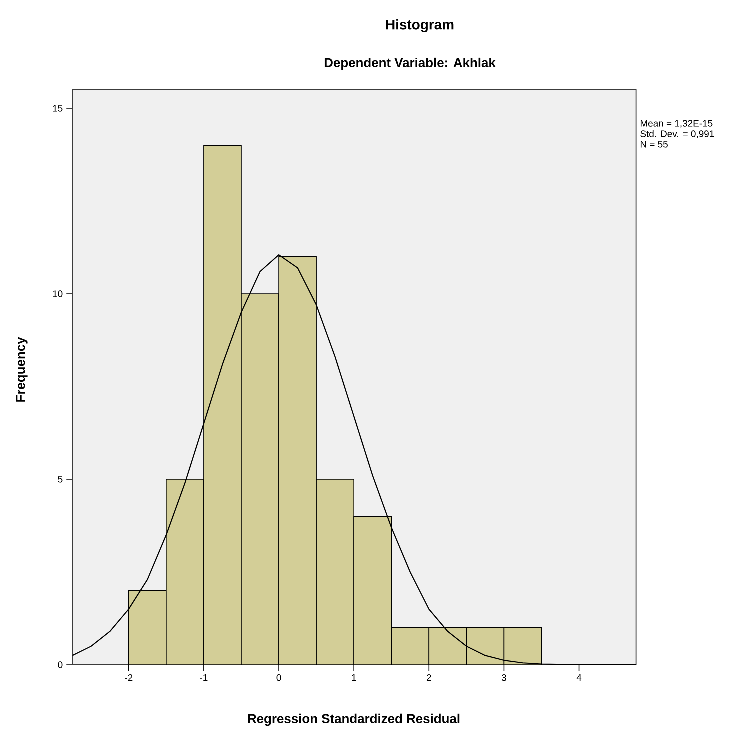 The height and width of the screenshot is (732, 756). I want to click on y-tick-label: 15, so click(58, 108).